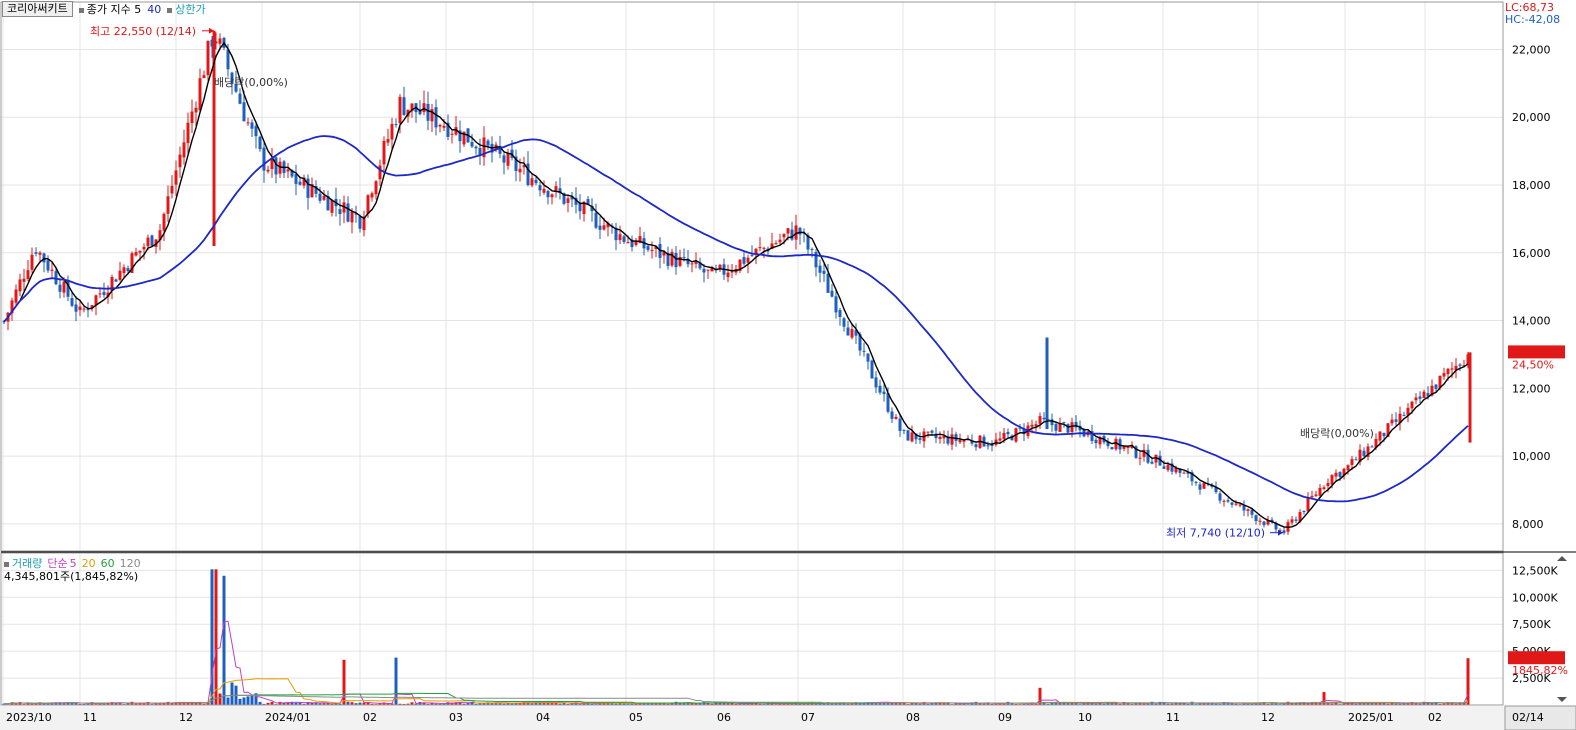 The width and height of the screenshot is (1576, 730). What do you see at coordinates (186, 717) in the screenshot?
I see `x-tick-label: 12` at bounding box center [186, 717].